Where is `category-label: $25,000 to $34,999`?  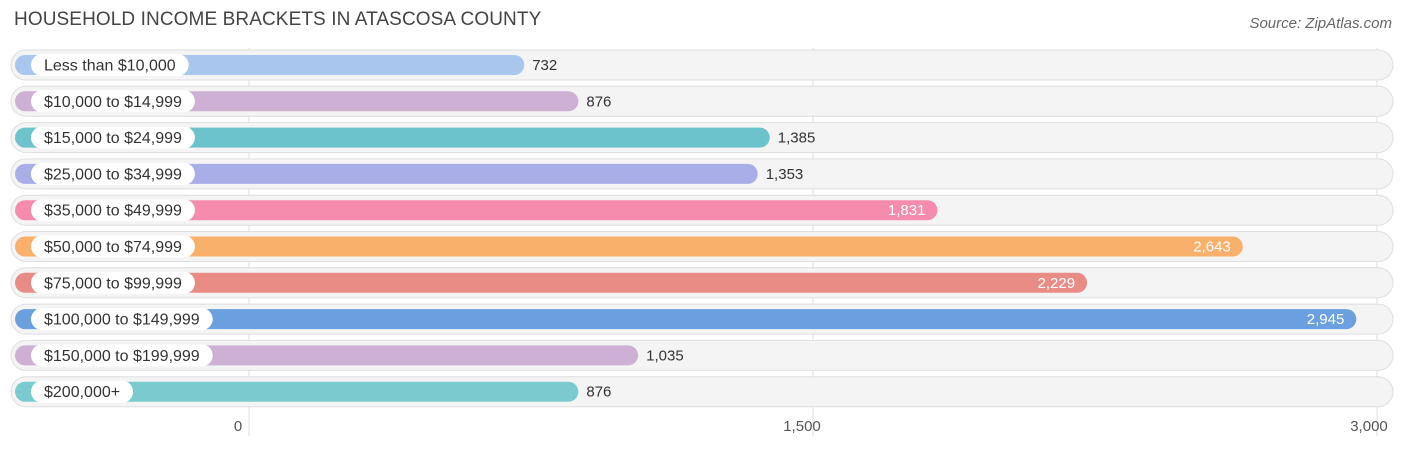
category-label: $25,000 to $34,999 is located at coordinates (113, 174).